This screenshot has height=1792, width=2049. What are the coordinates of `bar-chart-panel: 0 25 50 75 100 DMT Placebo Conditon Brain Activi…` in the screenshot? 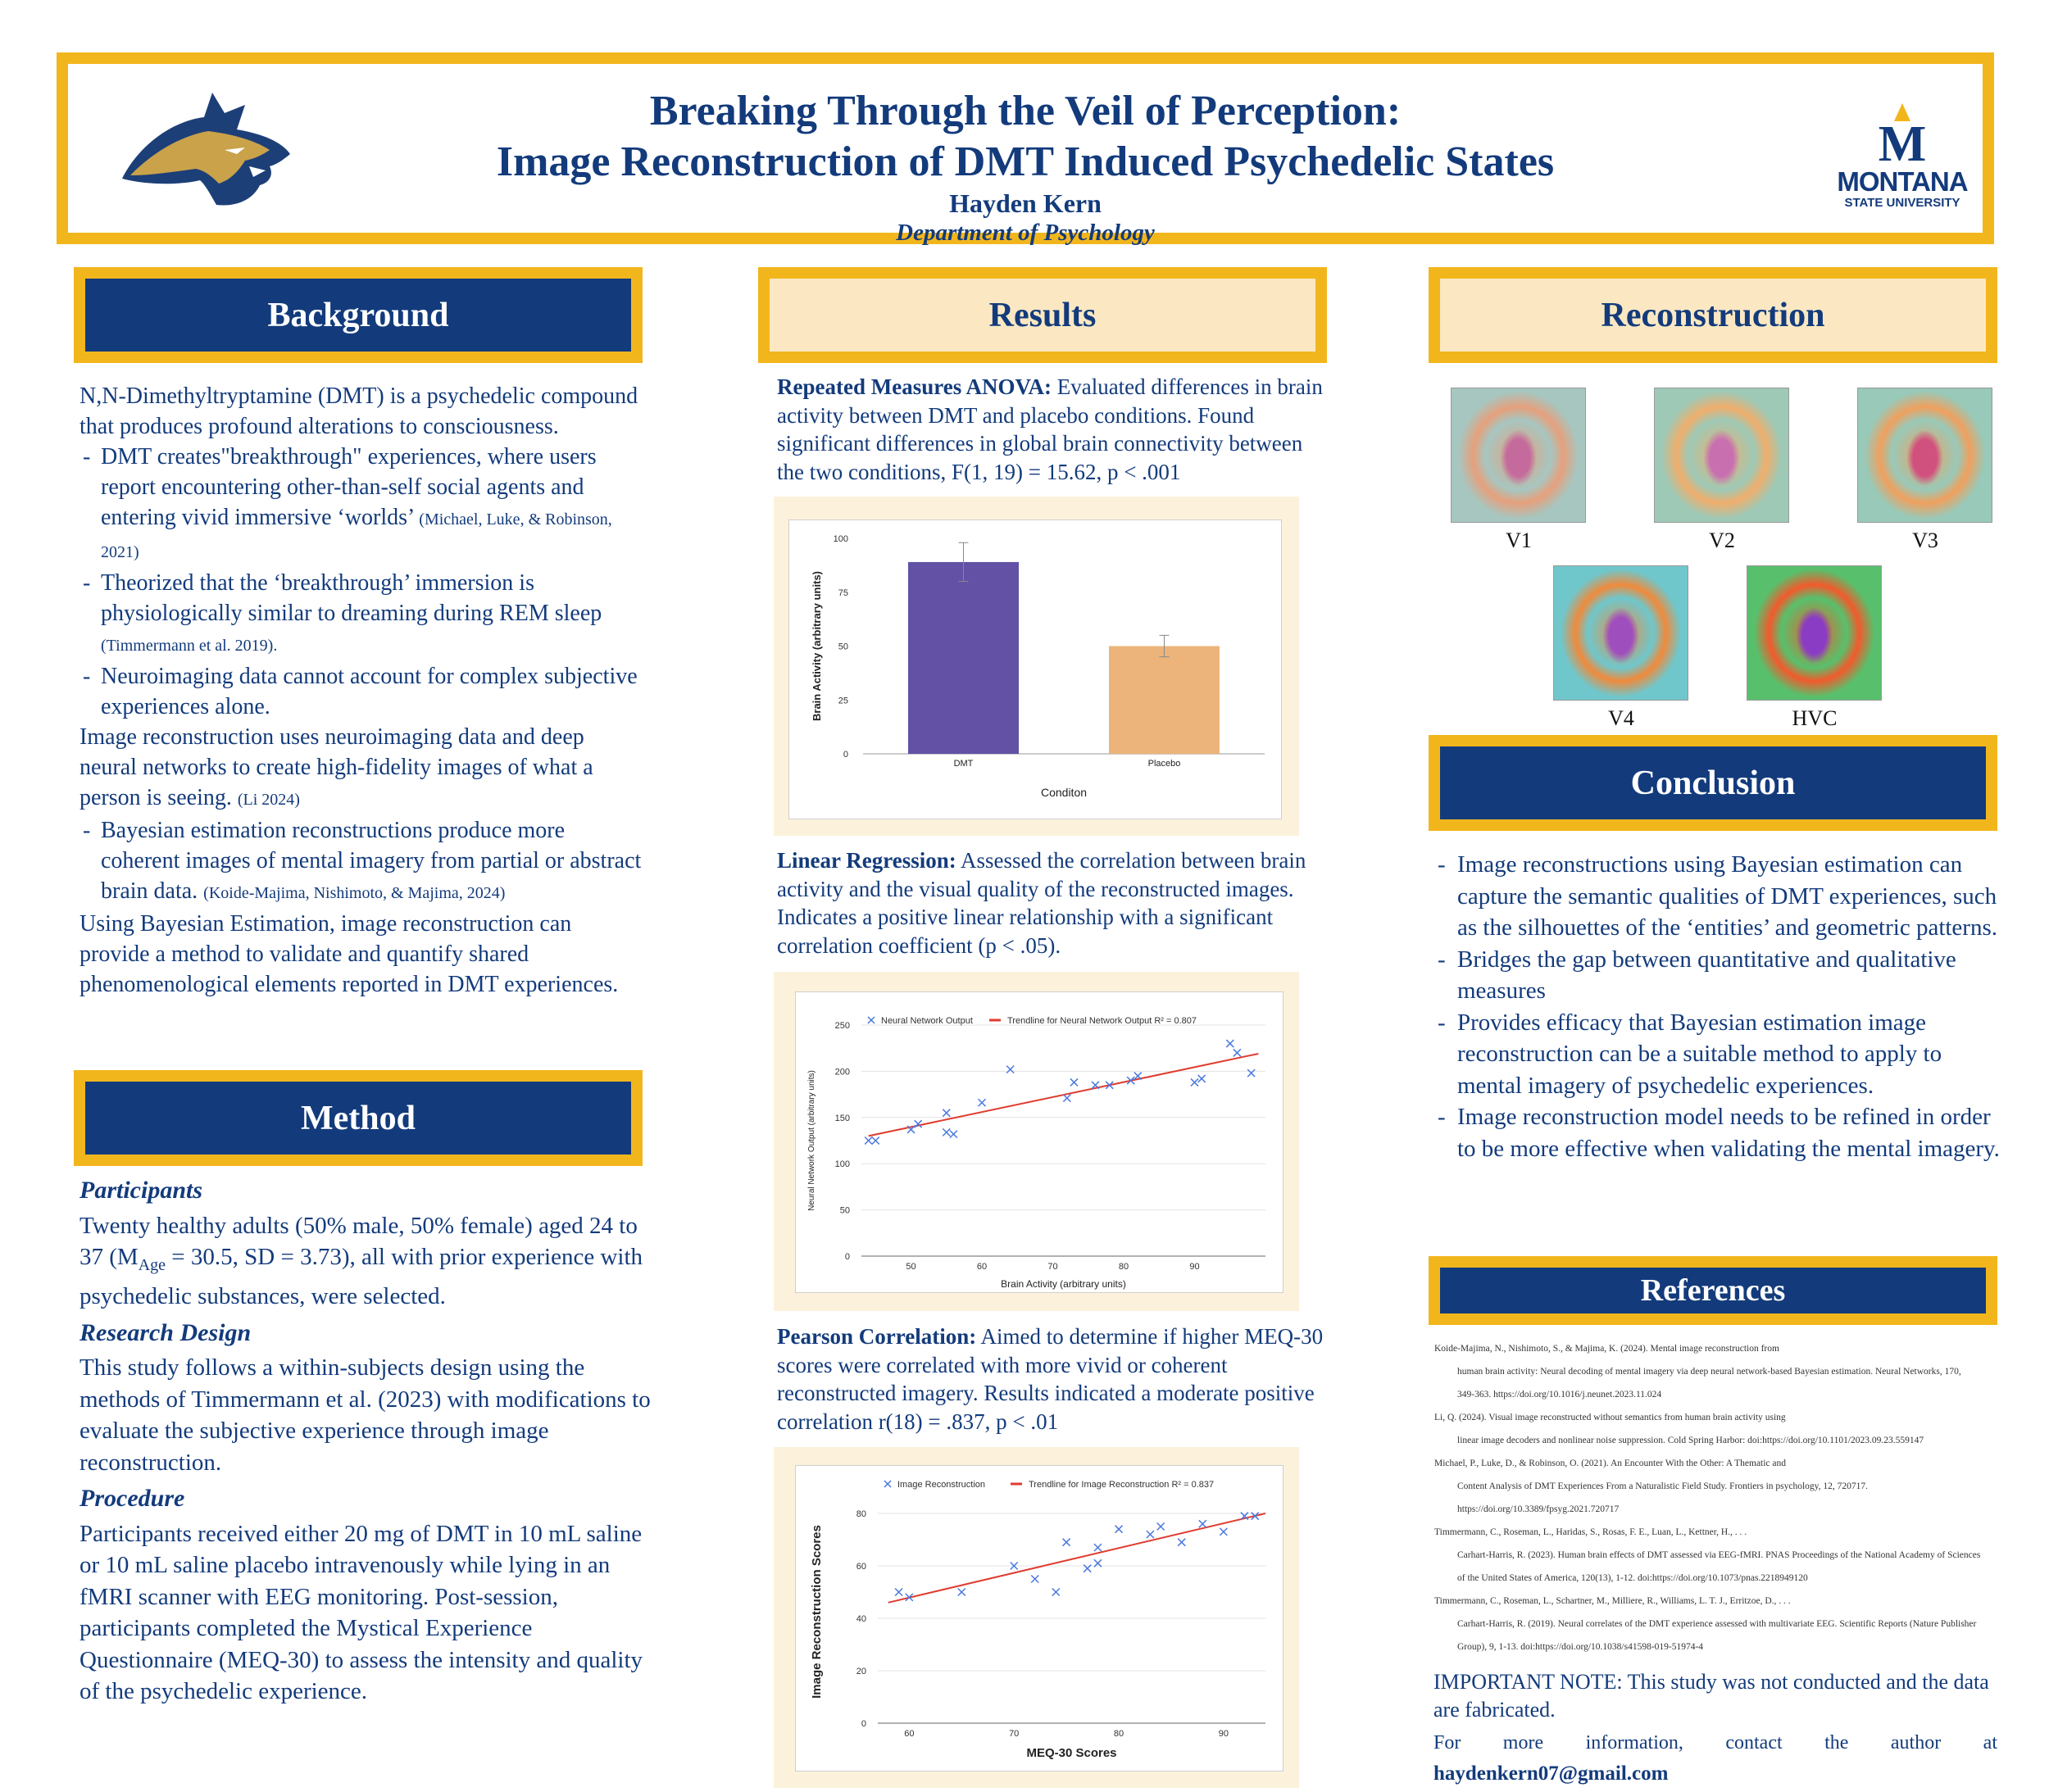 It's located at (1036, 666).